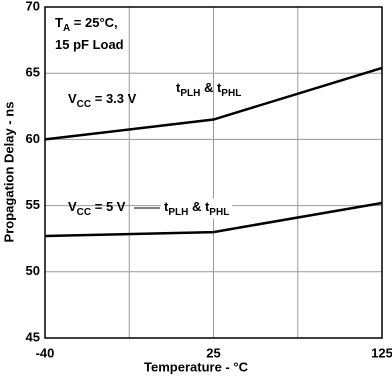  What do you see at coordinates (108, 206) in the screenshot?
I see `annotation-part: = 5 V` at bounding box center [108, 206].